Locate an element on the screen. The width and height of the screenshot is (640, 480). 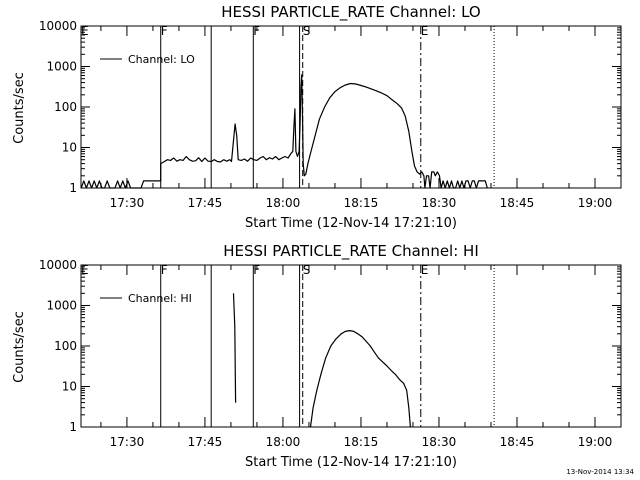
chart-title: HESSI PARTICLE_RATE Channel: LO is located at coordinates (350, 12).